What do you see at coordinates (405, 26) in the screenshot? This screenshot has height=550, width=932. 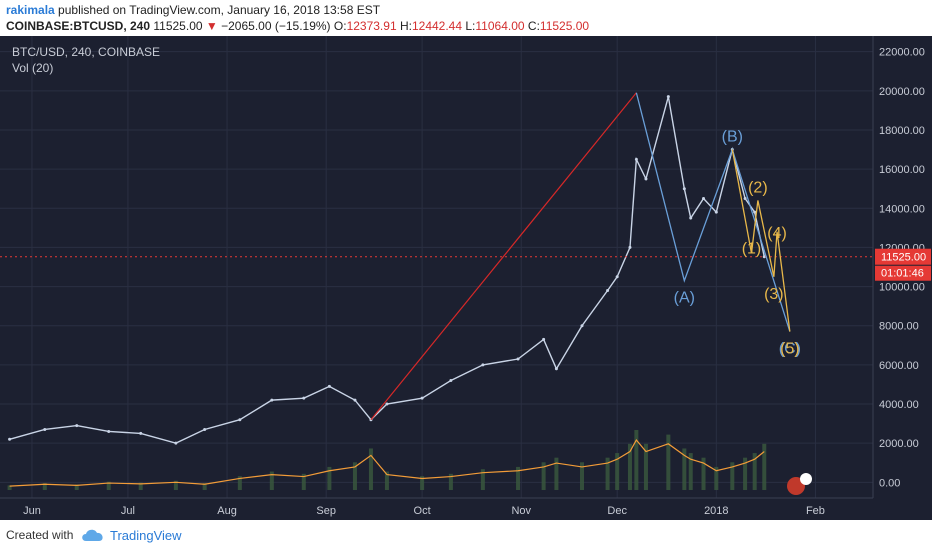 I see `high-label: H:` at bounding box center [405, 26].